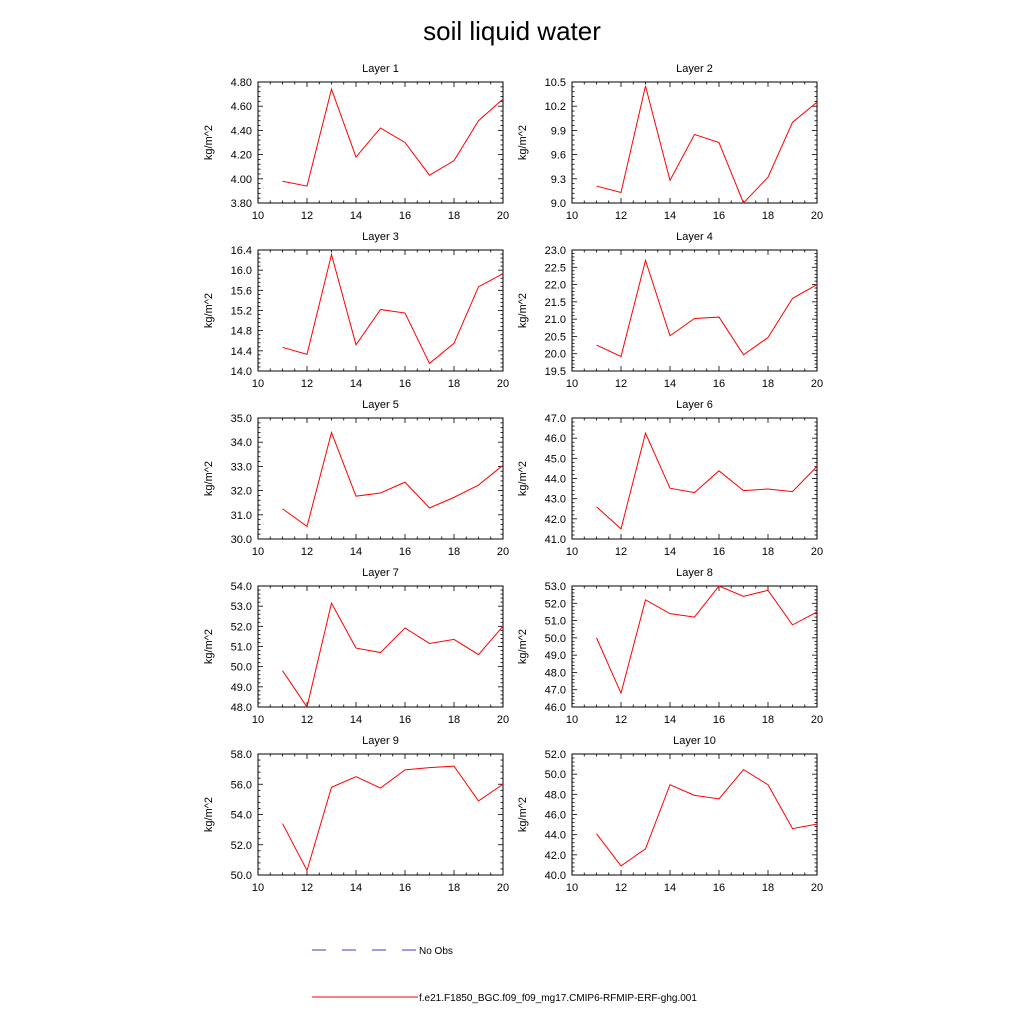  Describe the element at coordinates (241, 785) in the screenshot. I see `y-tick-label: 56.0` at that location.